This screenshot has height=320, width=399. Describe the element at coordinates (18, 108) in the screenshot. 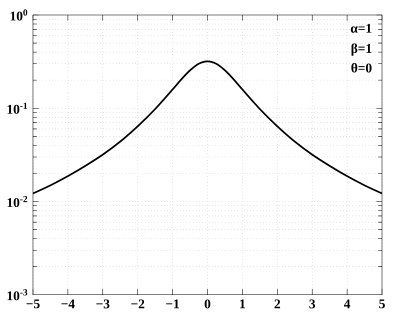

I see `y-tick-label: 10$^{-1}$` at that location.